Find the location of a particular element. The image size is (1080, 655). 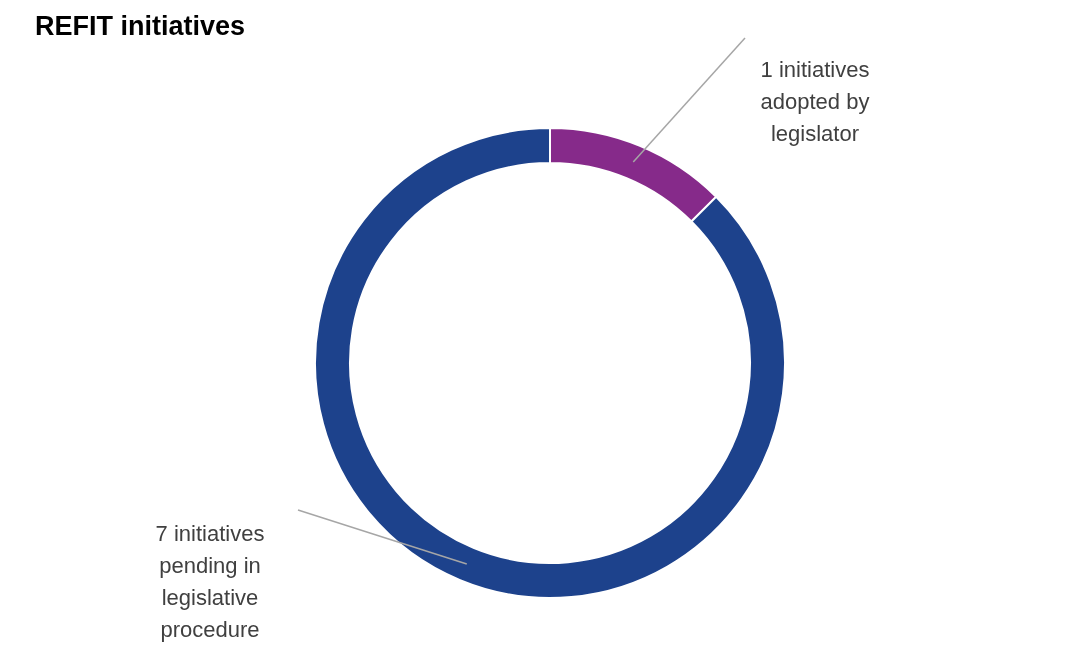

chart-title: REFIT initiatives is located at coordinates (140, 26).